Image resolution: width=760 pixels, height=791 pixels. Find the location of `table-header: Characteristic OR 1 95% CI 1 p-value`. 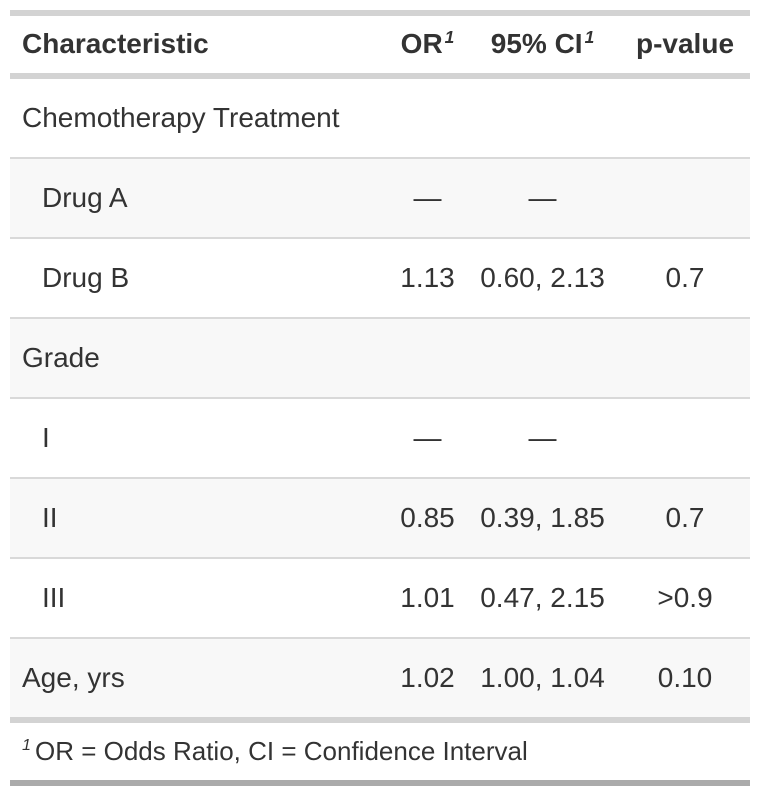

table-header: Characteristic OR 1 95% CI 1 p-value is located at coordinates (380, 44).